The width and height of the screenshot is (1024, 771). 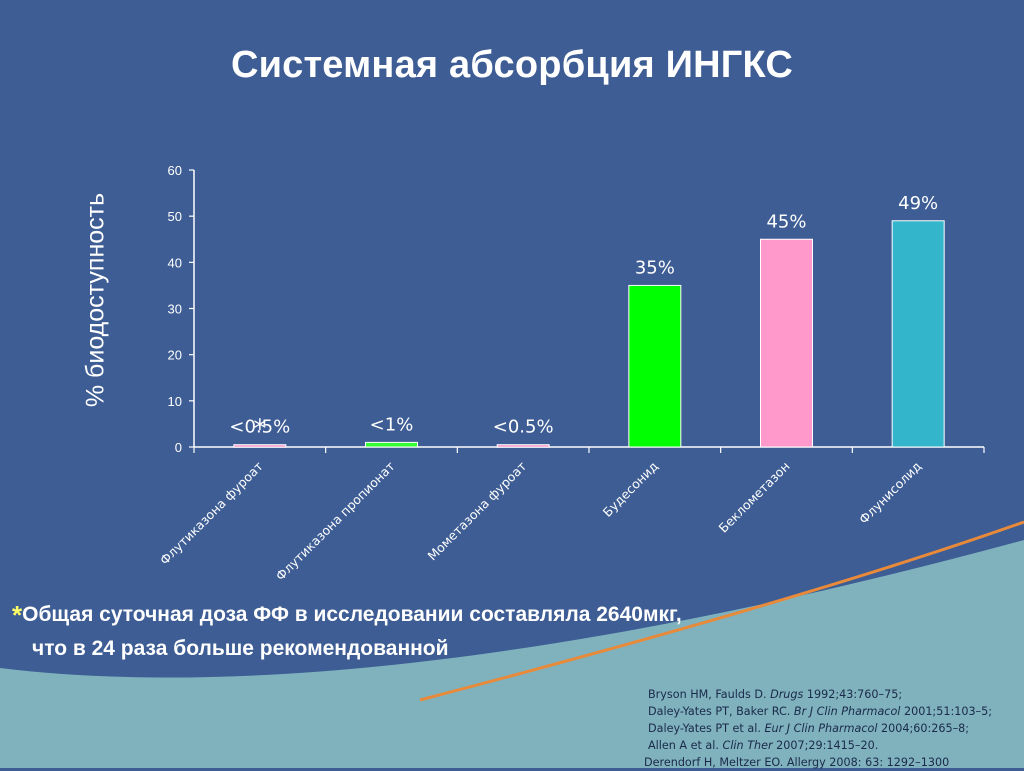 I want to click on x-tick-label: Флутиказона фуроат, so click(x=211, y=513).